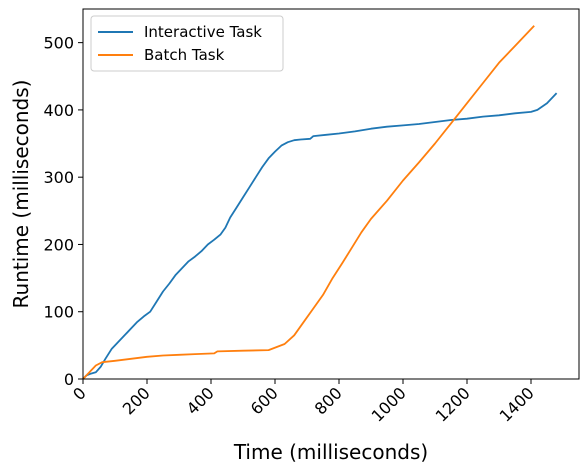  I want to click on y-tick-label: 100, so click(58, 312).